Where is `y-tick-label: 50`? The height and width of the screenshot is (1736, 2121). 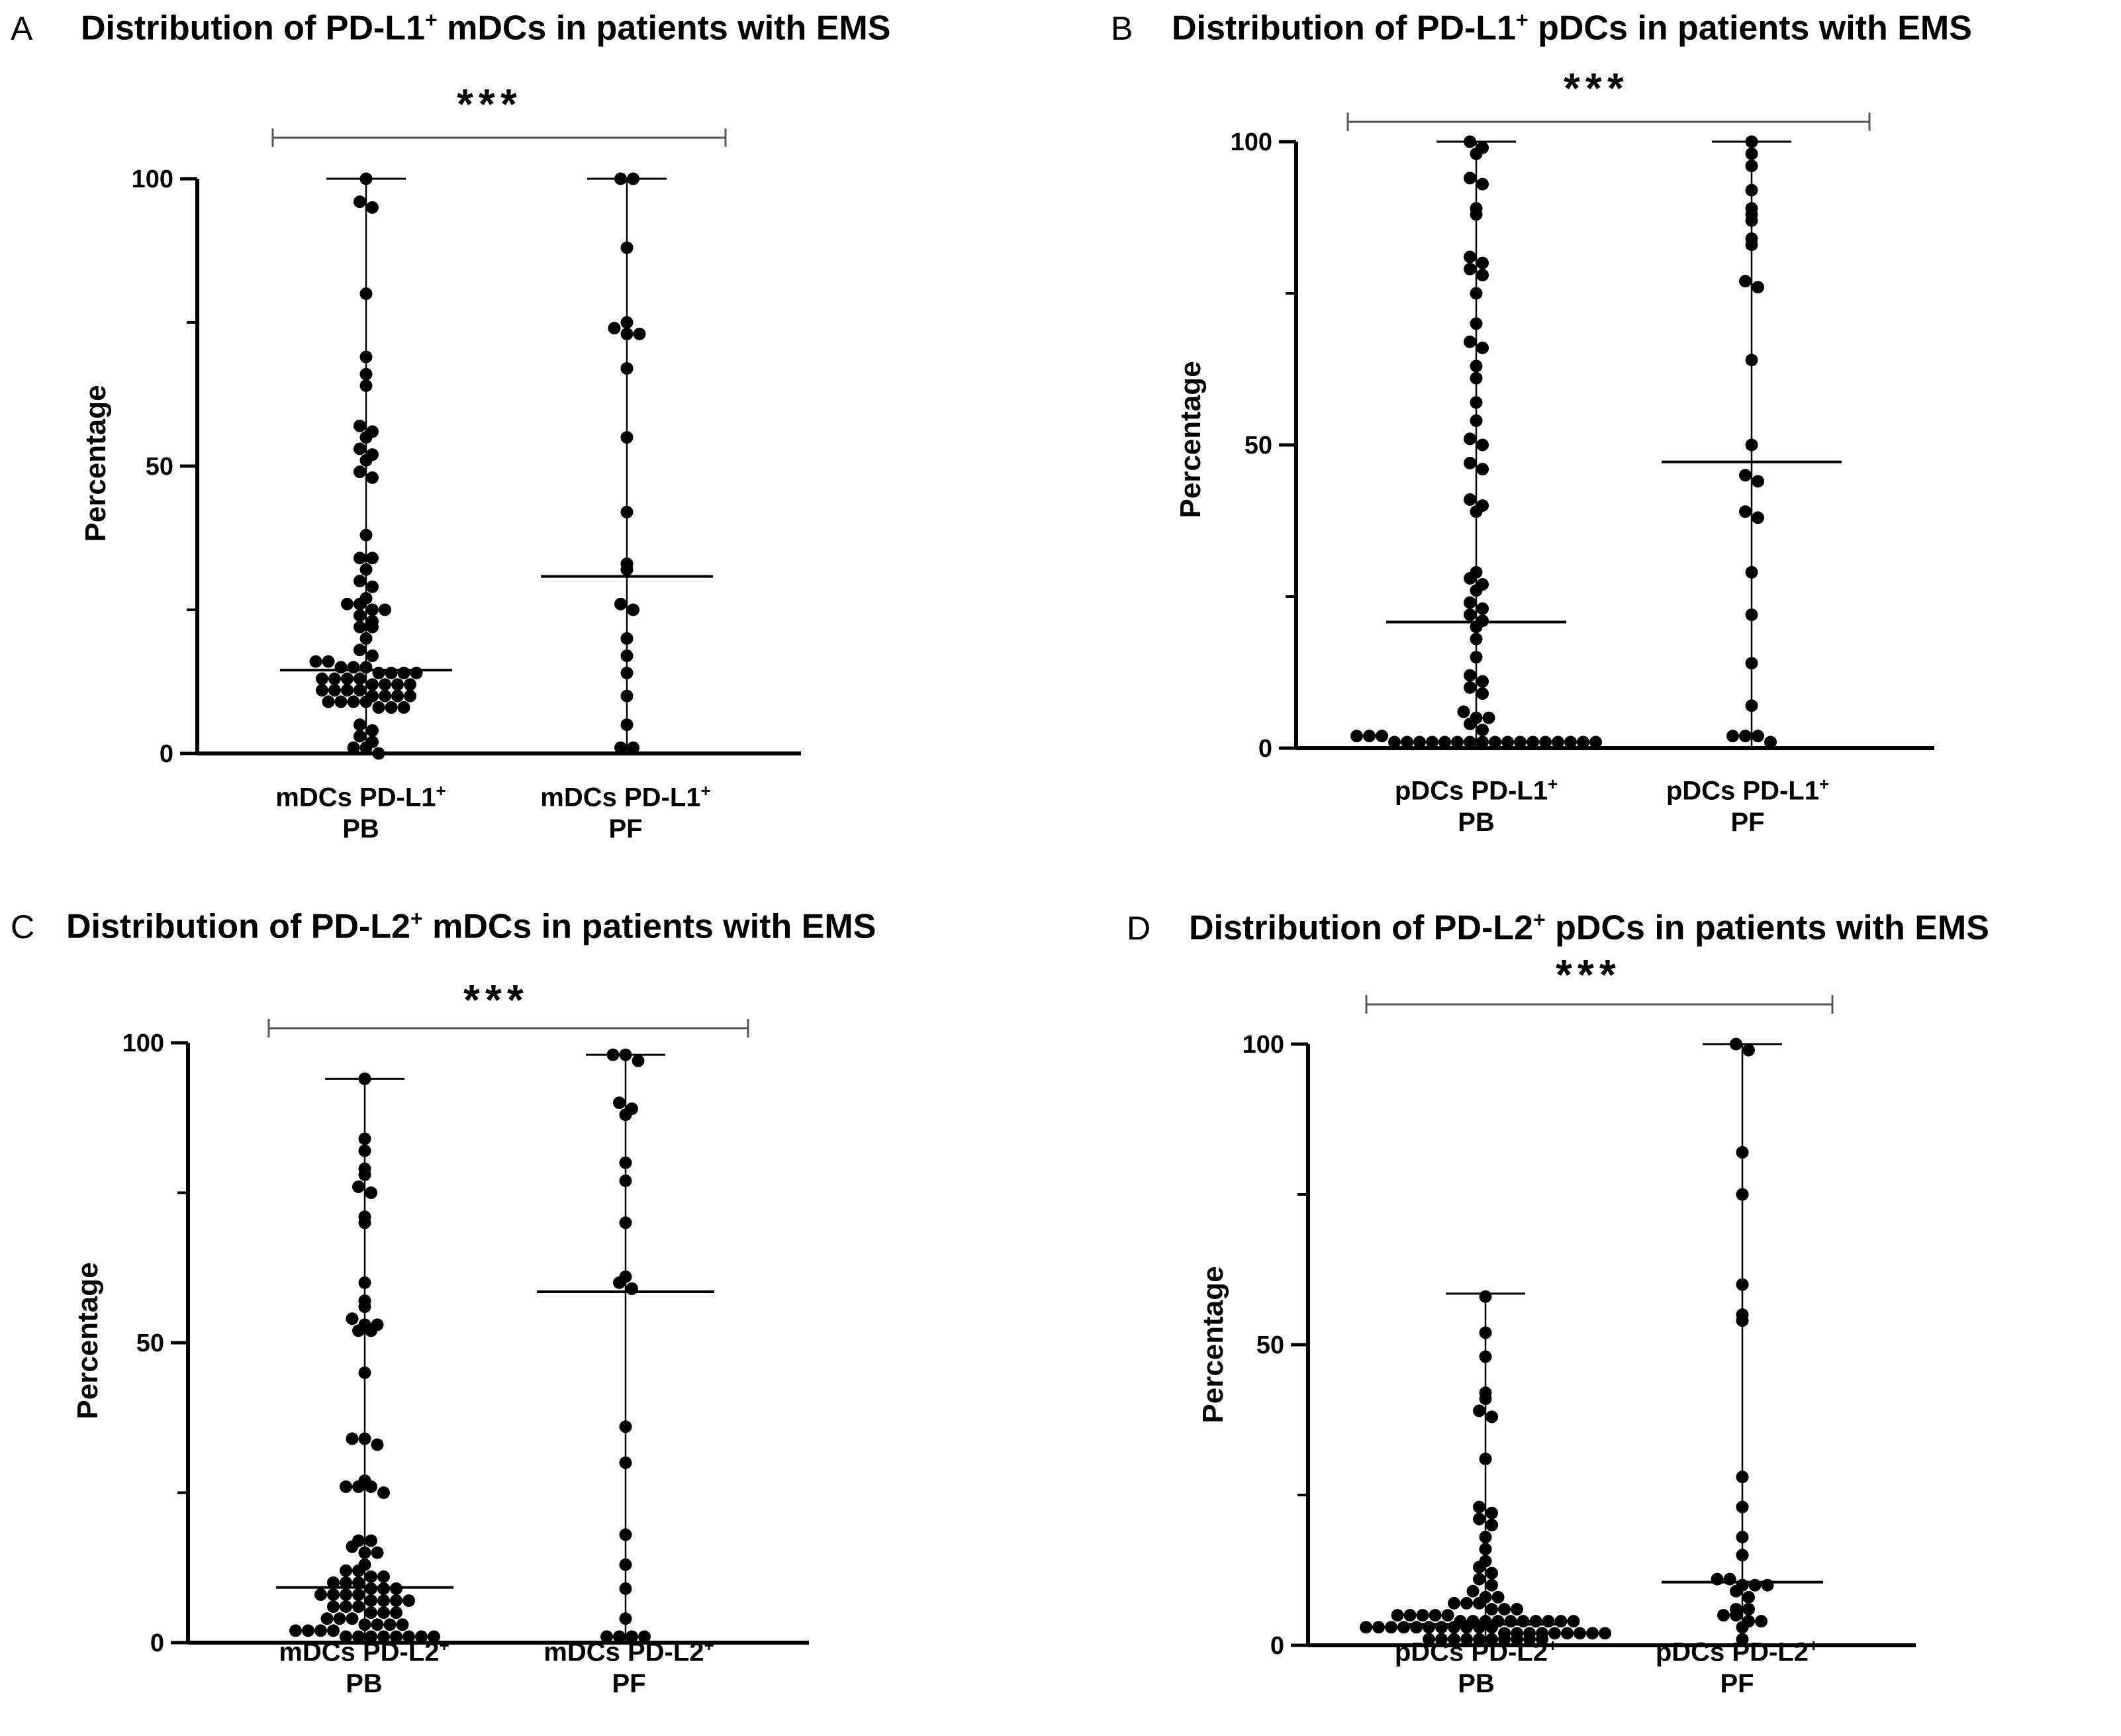
y-tick-label: 50 is located at coordinates (1270, 1345).